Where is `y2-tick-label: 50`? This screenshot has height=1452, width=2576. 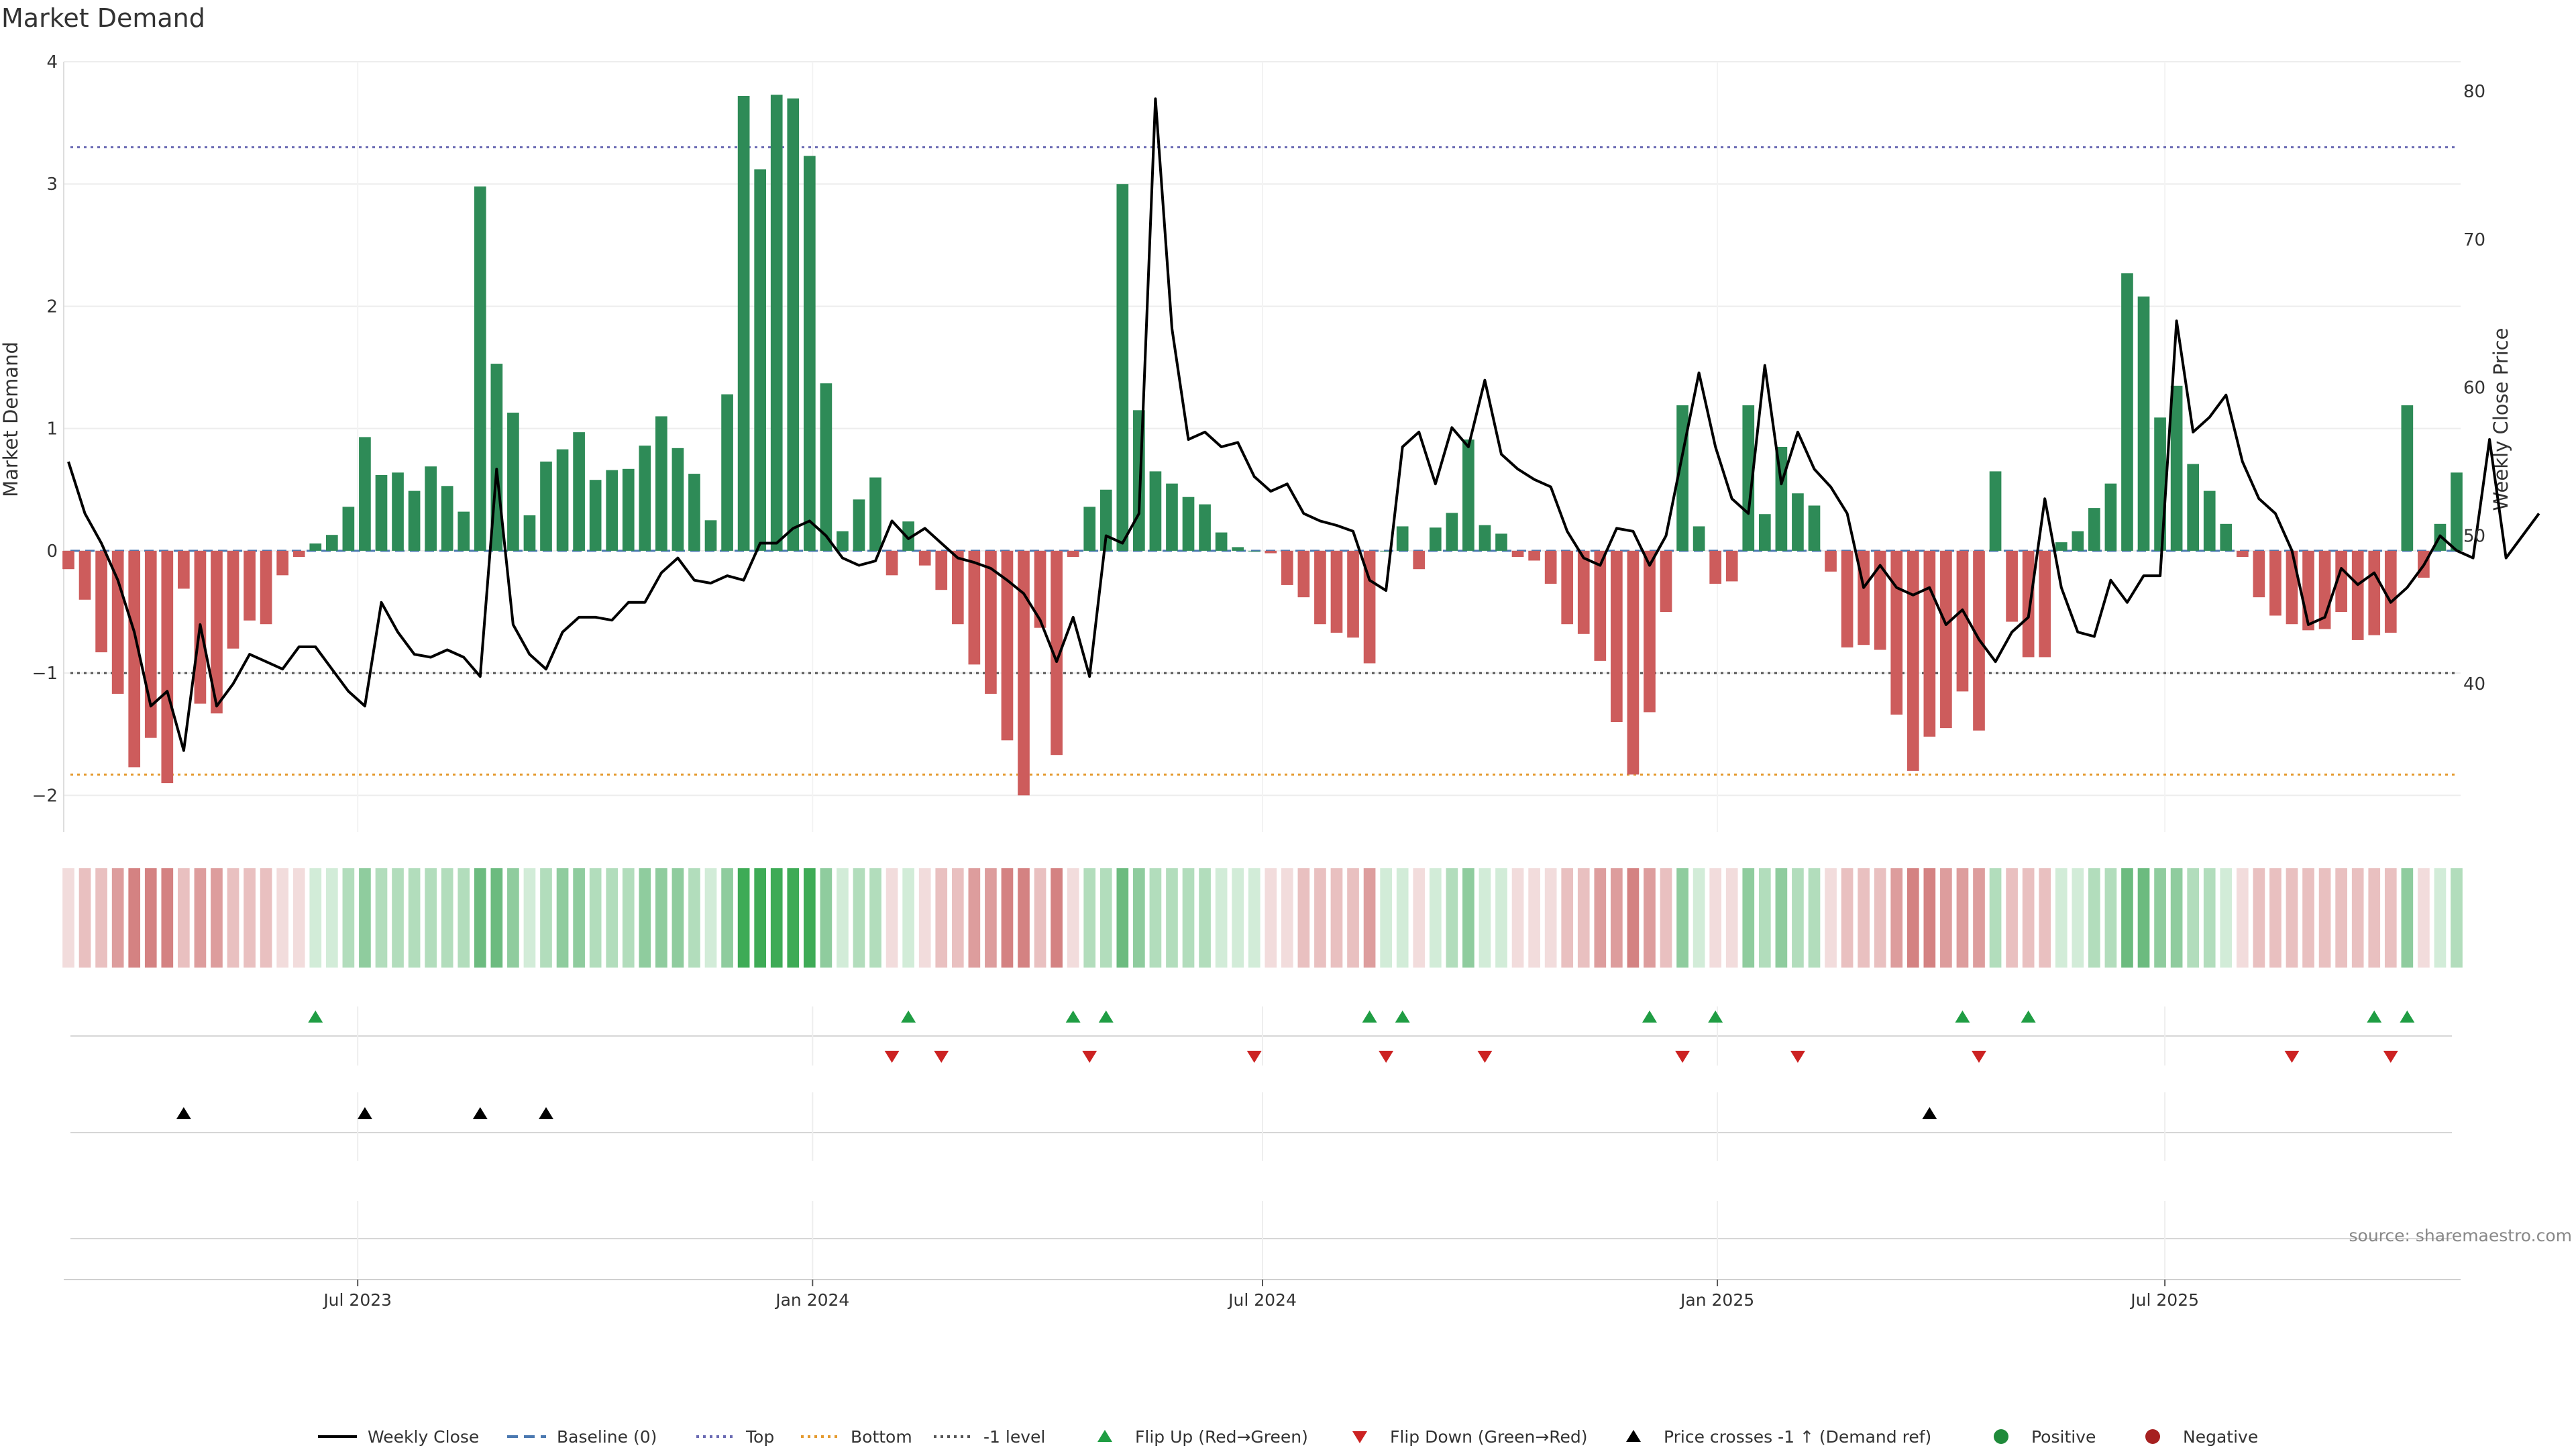
y2-tick-label: 50 is located at coordinates (2474, 536).